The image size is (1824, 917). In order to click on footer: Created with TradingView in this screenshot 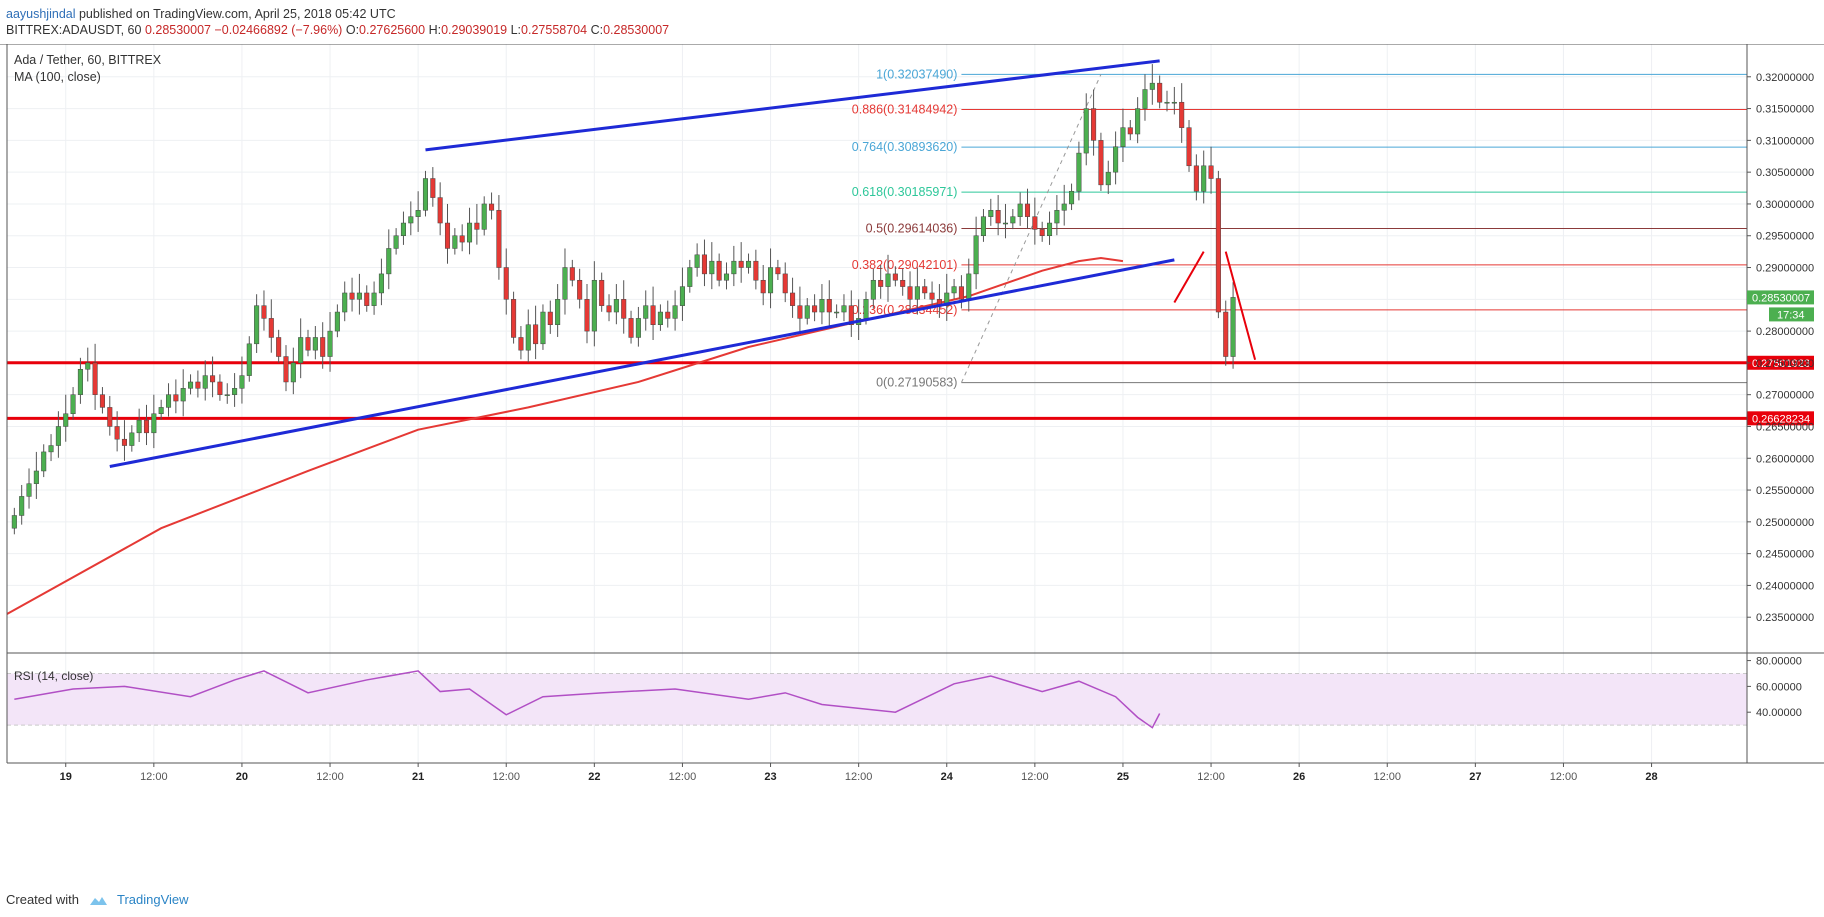, I will do `click(97, 899)`.